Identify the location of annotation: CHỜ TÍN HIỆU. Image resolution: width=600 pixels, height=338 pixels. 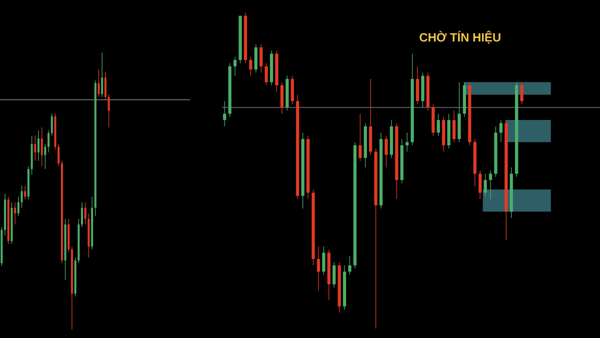
(460, 37).